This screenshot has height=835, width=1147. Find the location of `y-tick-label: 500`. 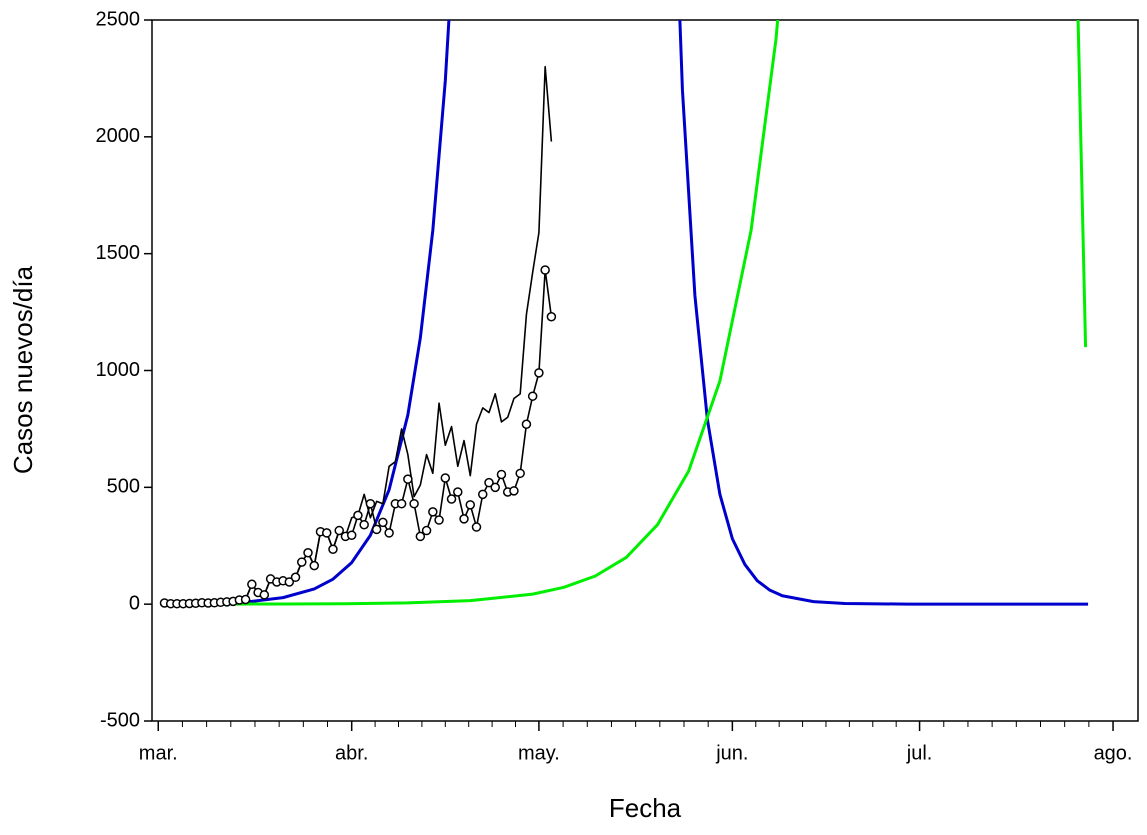

y-tick-label: 500 is located at coordinates (123, 487).